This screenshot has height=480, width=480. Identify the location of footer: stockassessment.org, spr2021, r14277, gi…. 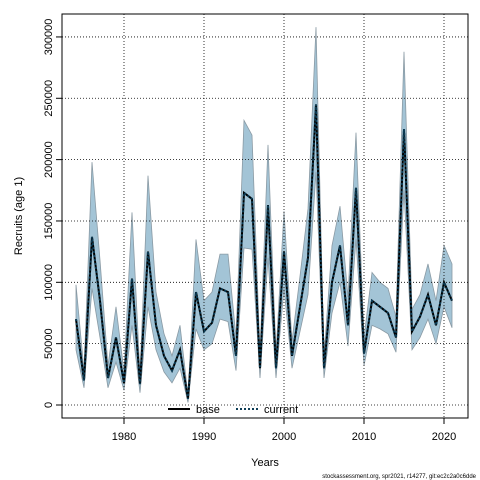
(399, 477).